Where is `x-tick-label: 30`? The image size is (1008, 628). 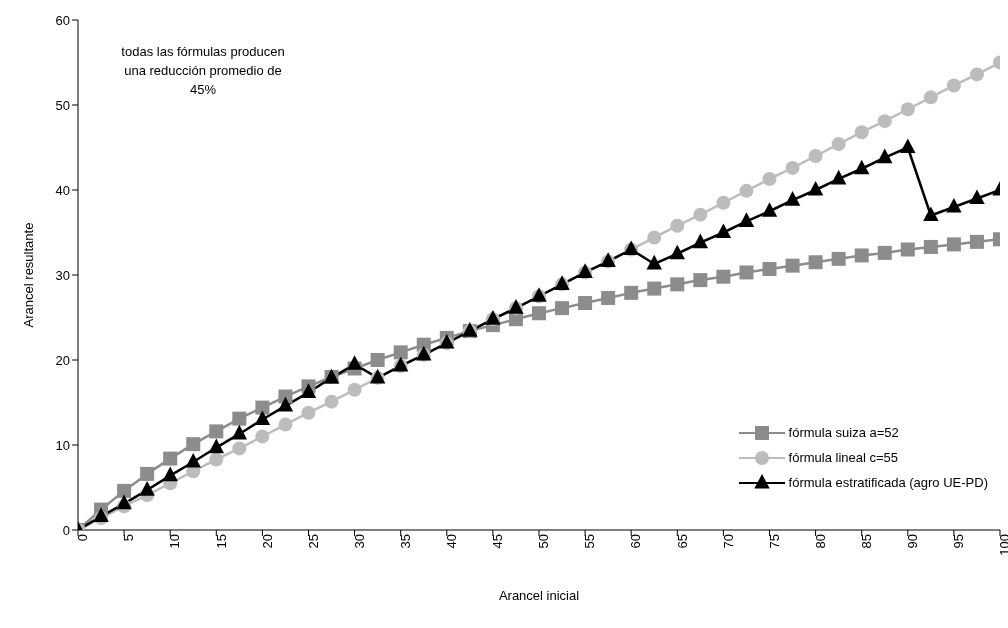 x-tick-label: 30 is located at coordinates (359, 541).